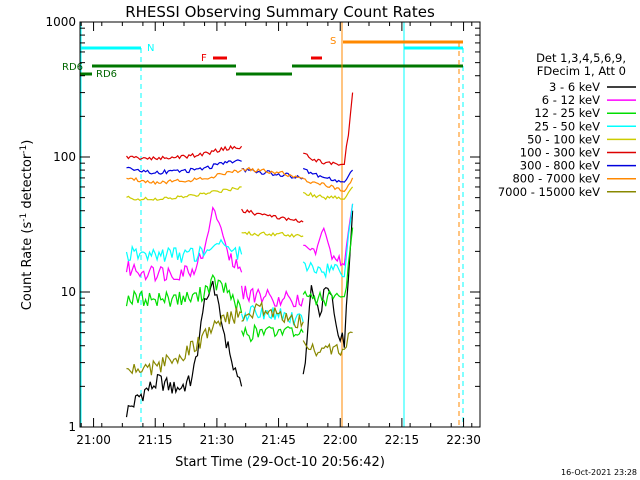  Describe the element at coordinates (64, 157) in the screenshot. I see `y-tick-label-2: 100` at that location.